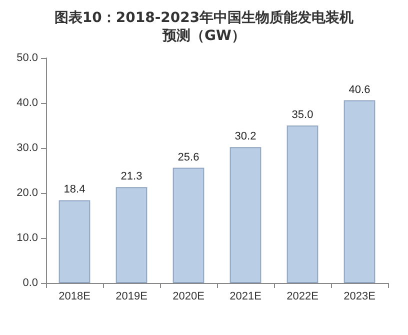 This screenshot has width=408, height=335. What do you see at coordinates (27, 148) in the screenshot?
I see `y-tick-label: 30.0` at bounding box center [27, 148].